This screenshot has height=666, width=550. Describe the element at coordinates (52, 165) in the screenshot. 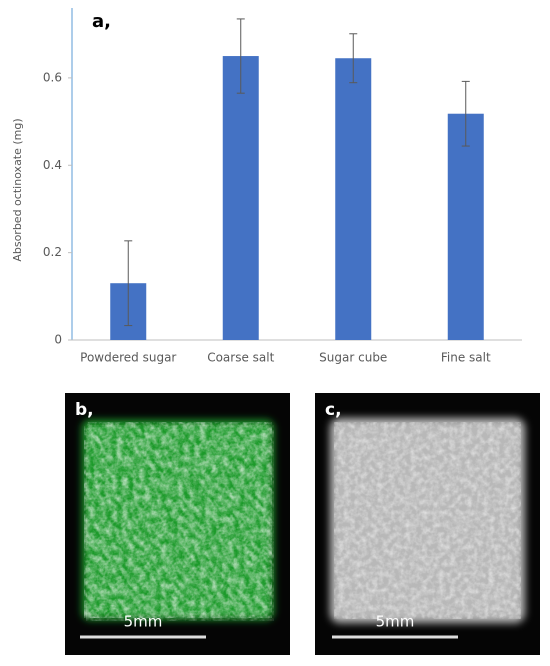

I see `y-tick-label: 0.4` at that location.